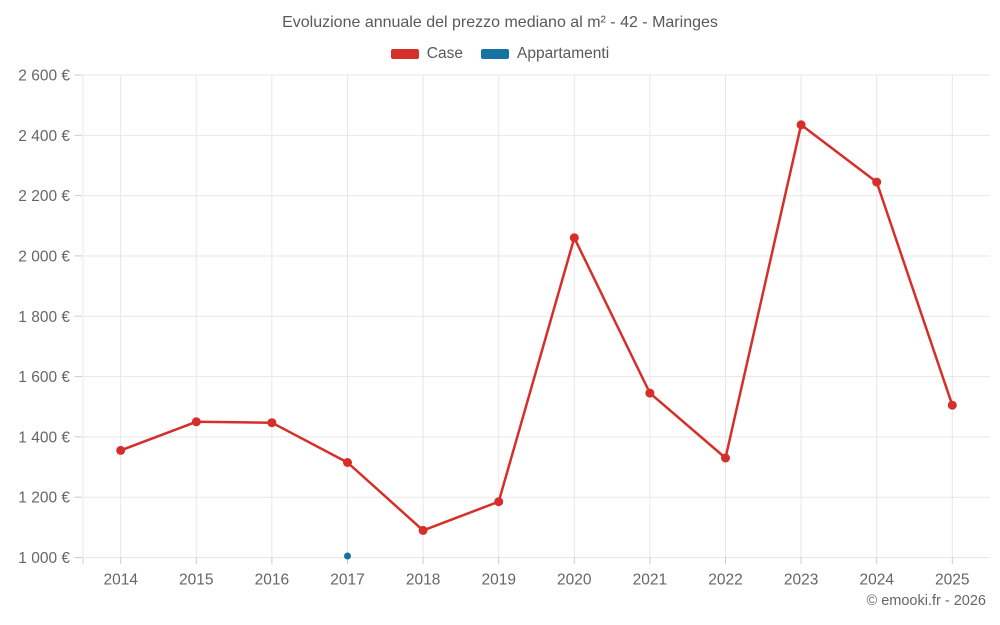 The height and width of the screenshot is (625, 1000). What do you see at coordinates (44, 256) in the screenshot?
I see `y-axis-label: 2 000 €` at bounding box center [44, 256].